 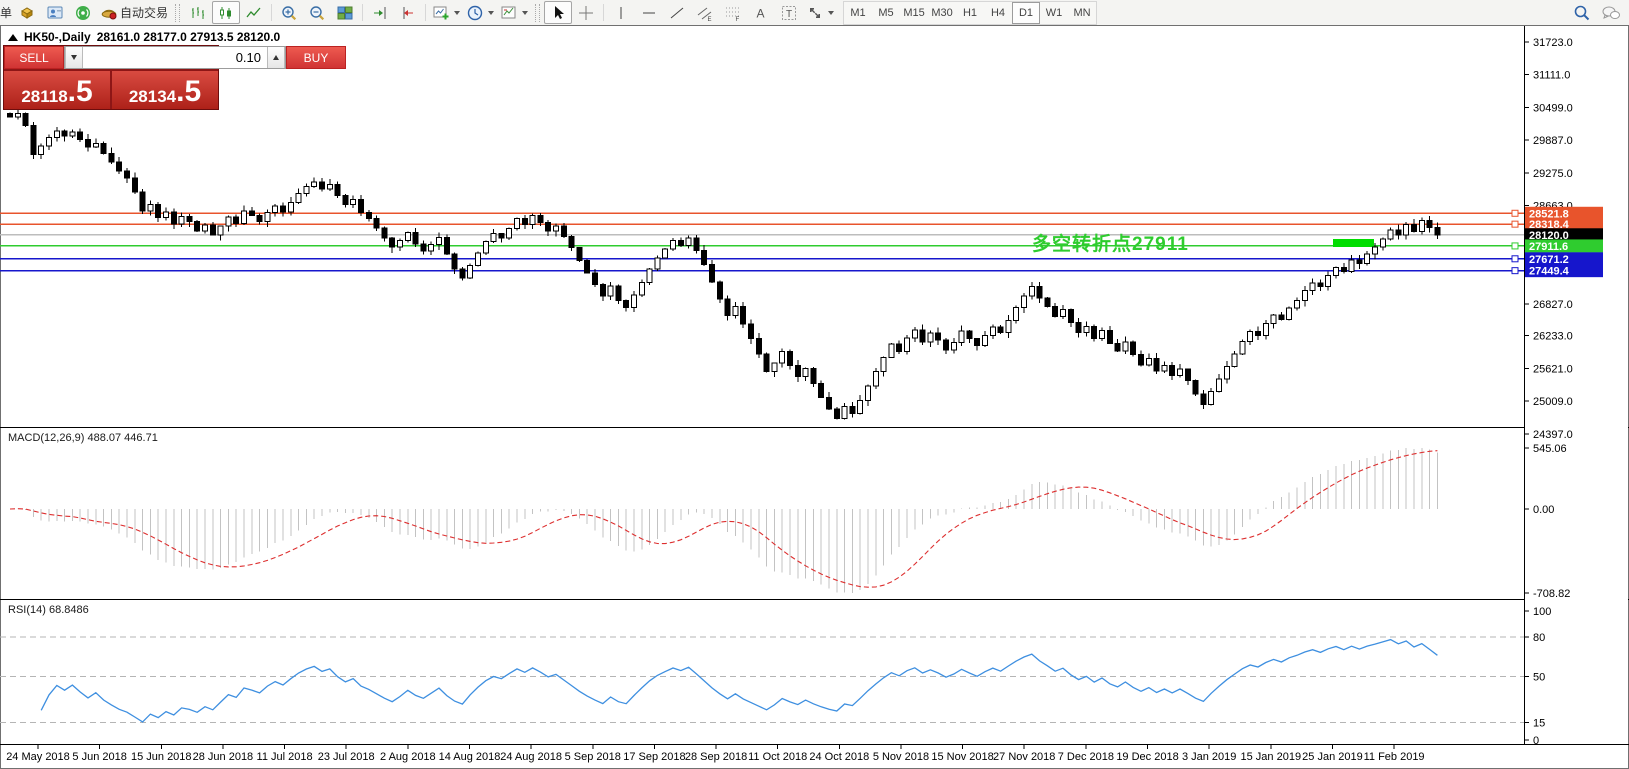 I want to click on timeframe-button-h1: H1, so click(x=970, y=12).